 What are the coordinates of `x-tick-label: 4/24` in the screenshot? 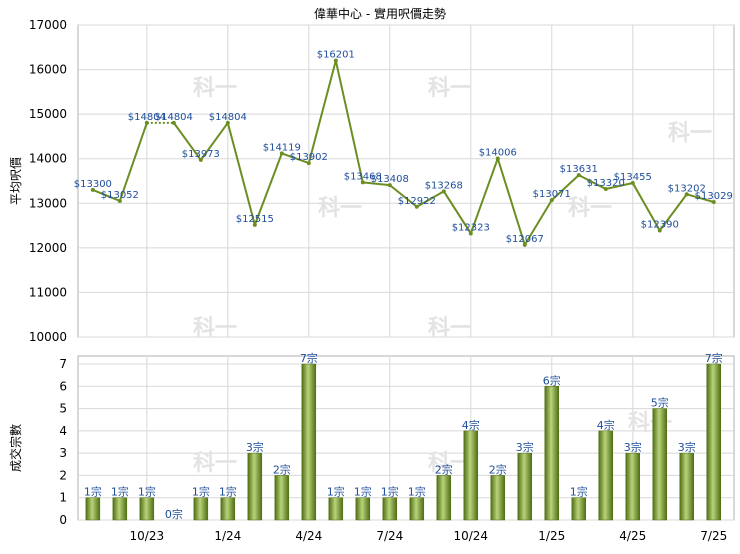 It's located at (308, 536).